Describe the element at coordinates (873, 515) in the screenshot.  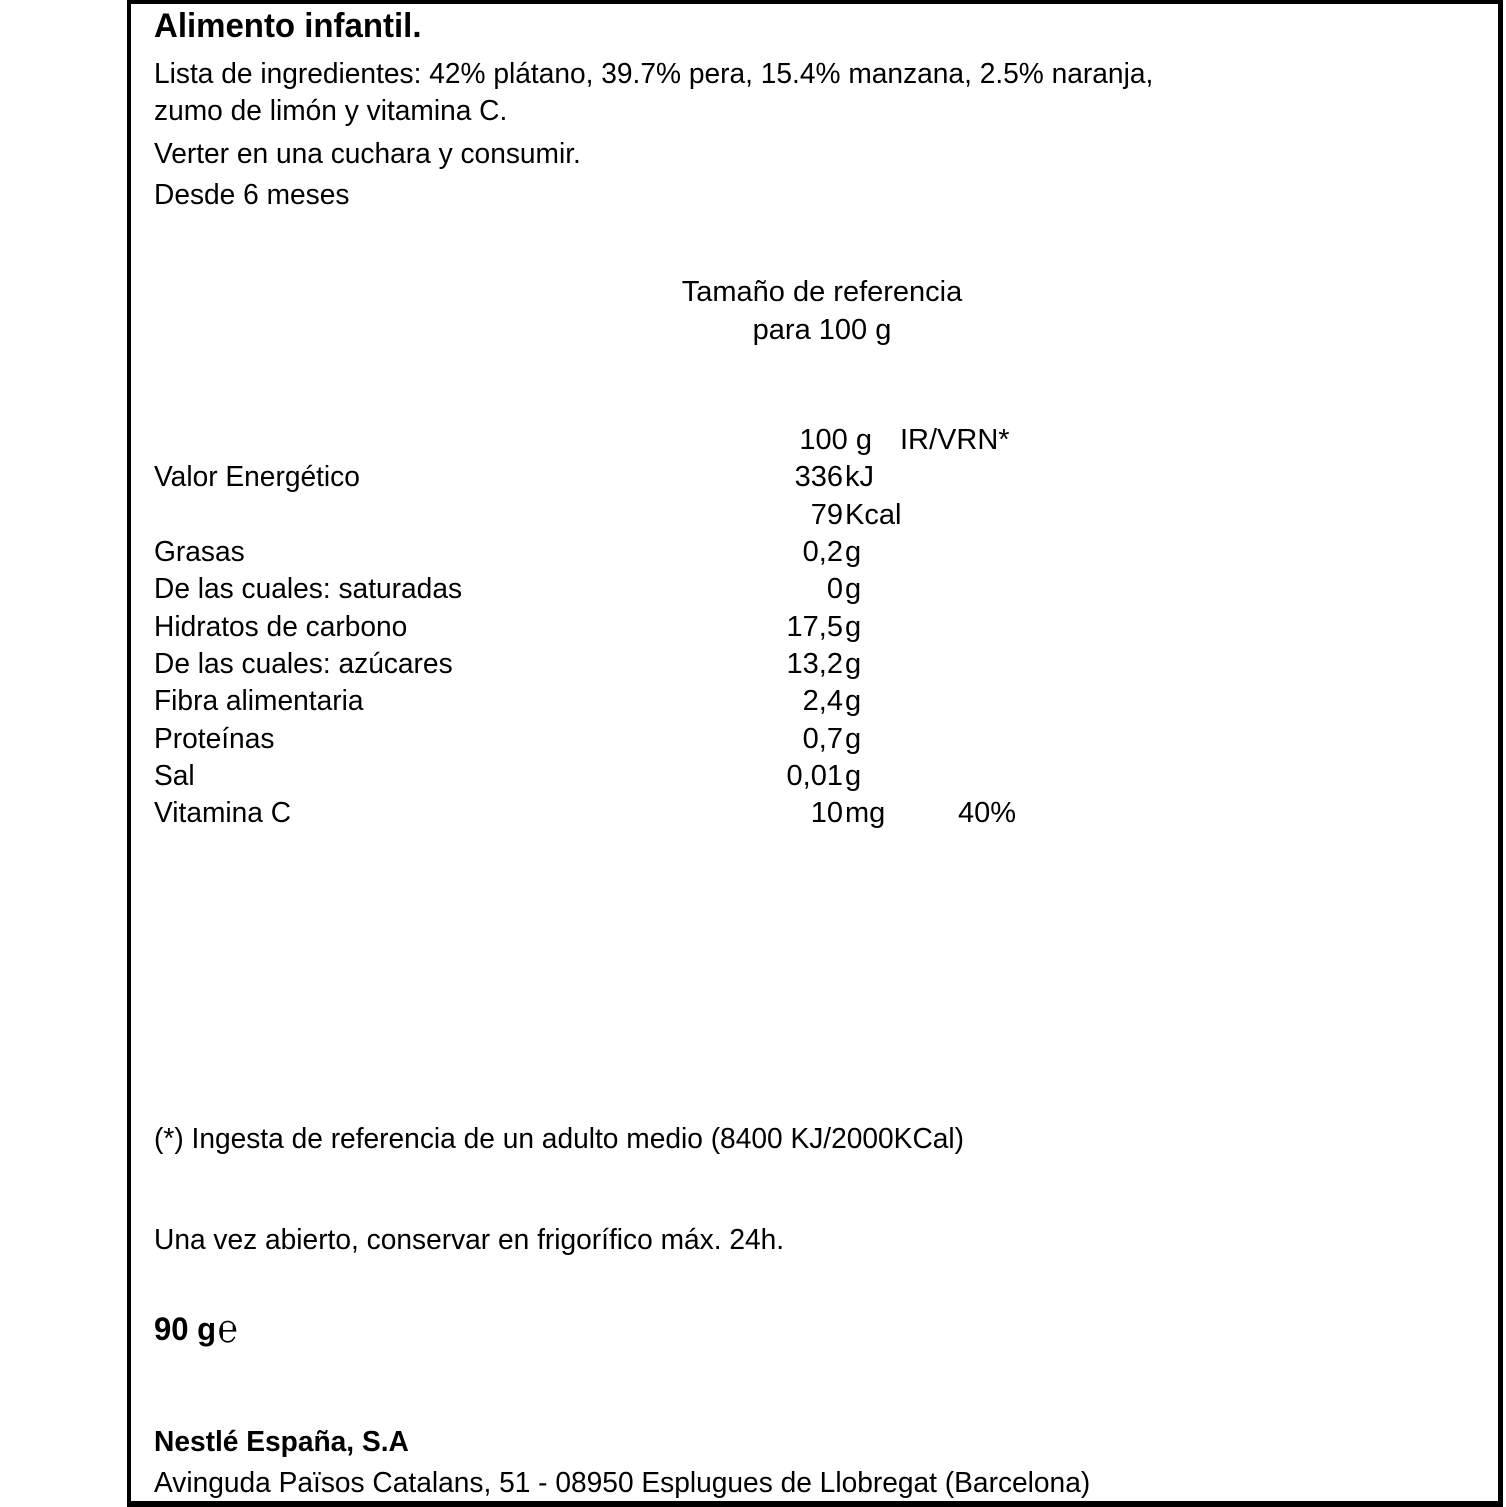
I see `nutrition-row-unit: Kcal` at that location.